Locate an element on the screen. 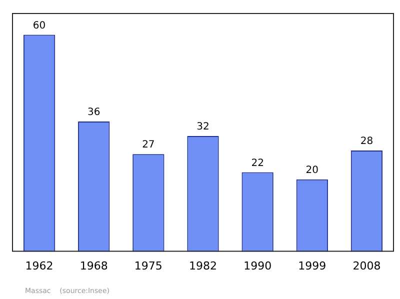 The width and height of the screenshot is (400, 299). x-tick-label: 1982 is located at coordinates (203, 265).